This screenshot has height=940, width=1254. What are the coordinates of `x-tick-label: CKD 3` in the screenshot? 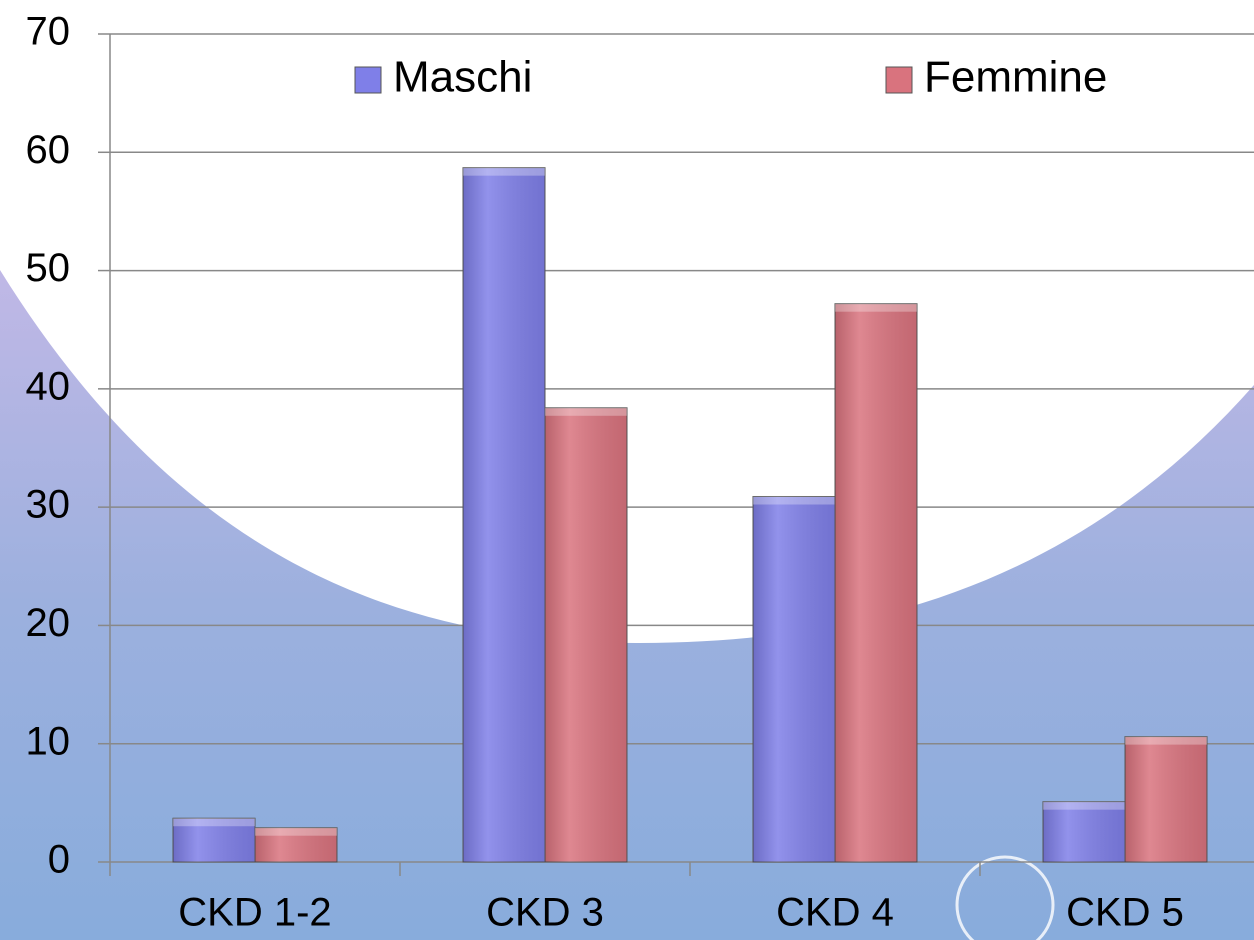 It's located at (545, 913).